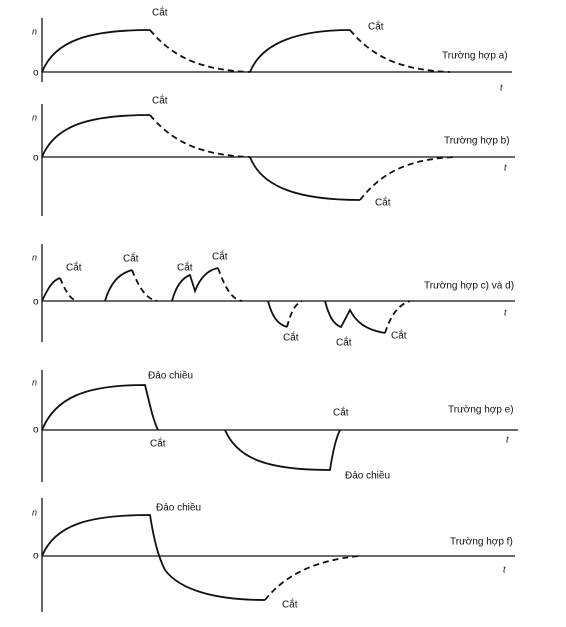  I want to click on case-label: Trường hợp f), so click(481, 542).